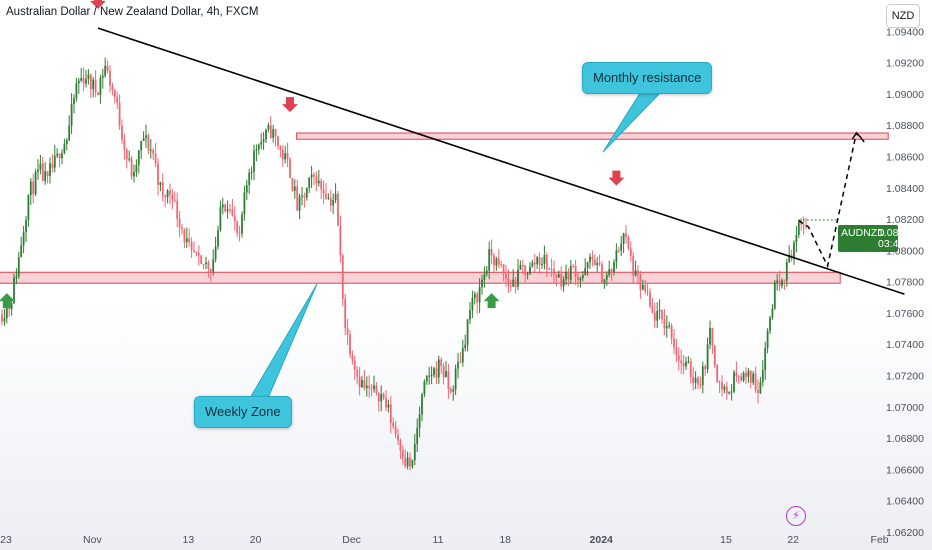  What do you see at coordinates (632, 122) in the screenshot?
I see `monthly-callout-pointer` at bounding box center [632, 122].